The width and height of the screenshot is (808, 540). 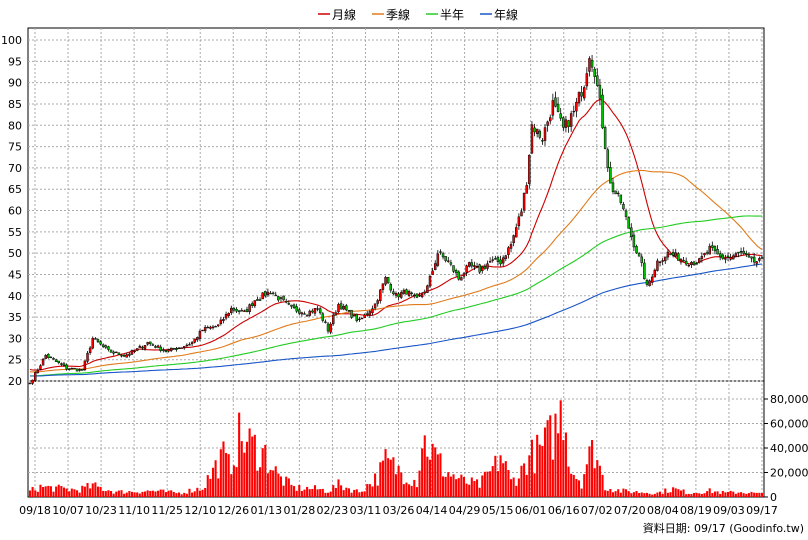 What do you see at coordinates (498, 510) in the screenshot?
I see `date-tick-label: 05/15` at bounding box center [498, 510].